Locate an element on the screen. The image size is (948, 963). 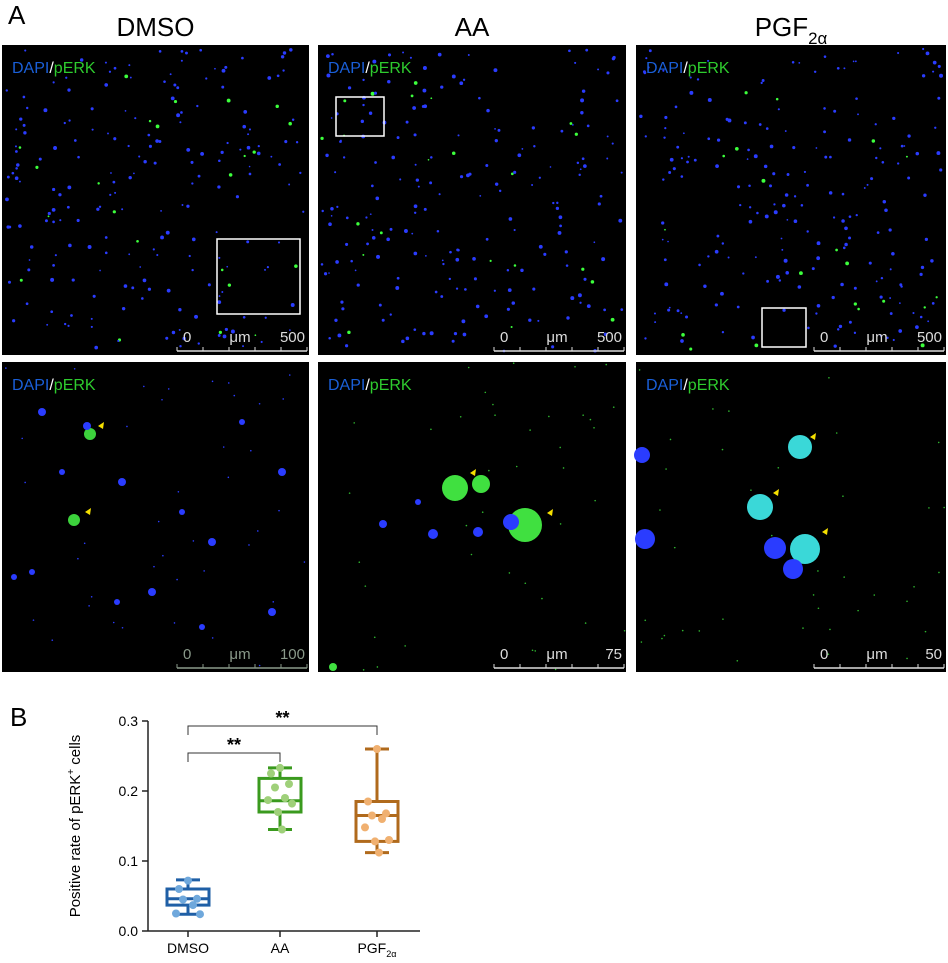
scale-label: 100 is located at coordinates (292, 654).